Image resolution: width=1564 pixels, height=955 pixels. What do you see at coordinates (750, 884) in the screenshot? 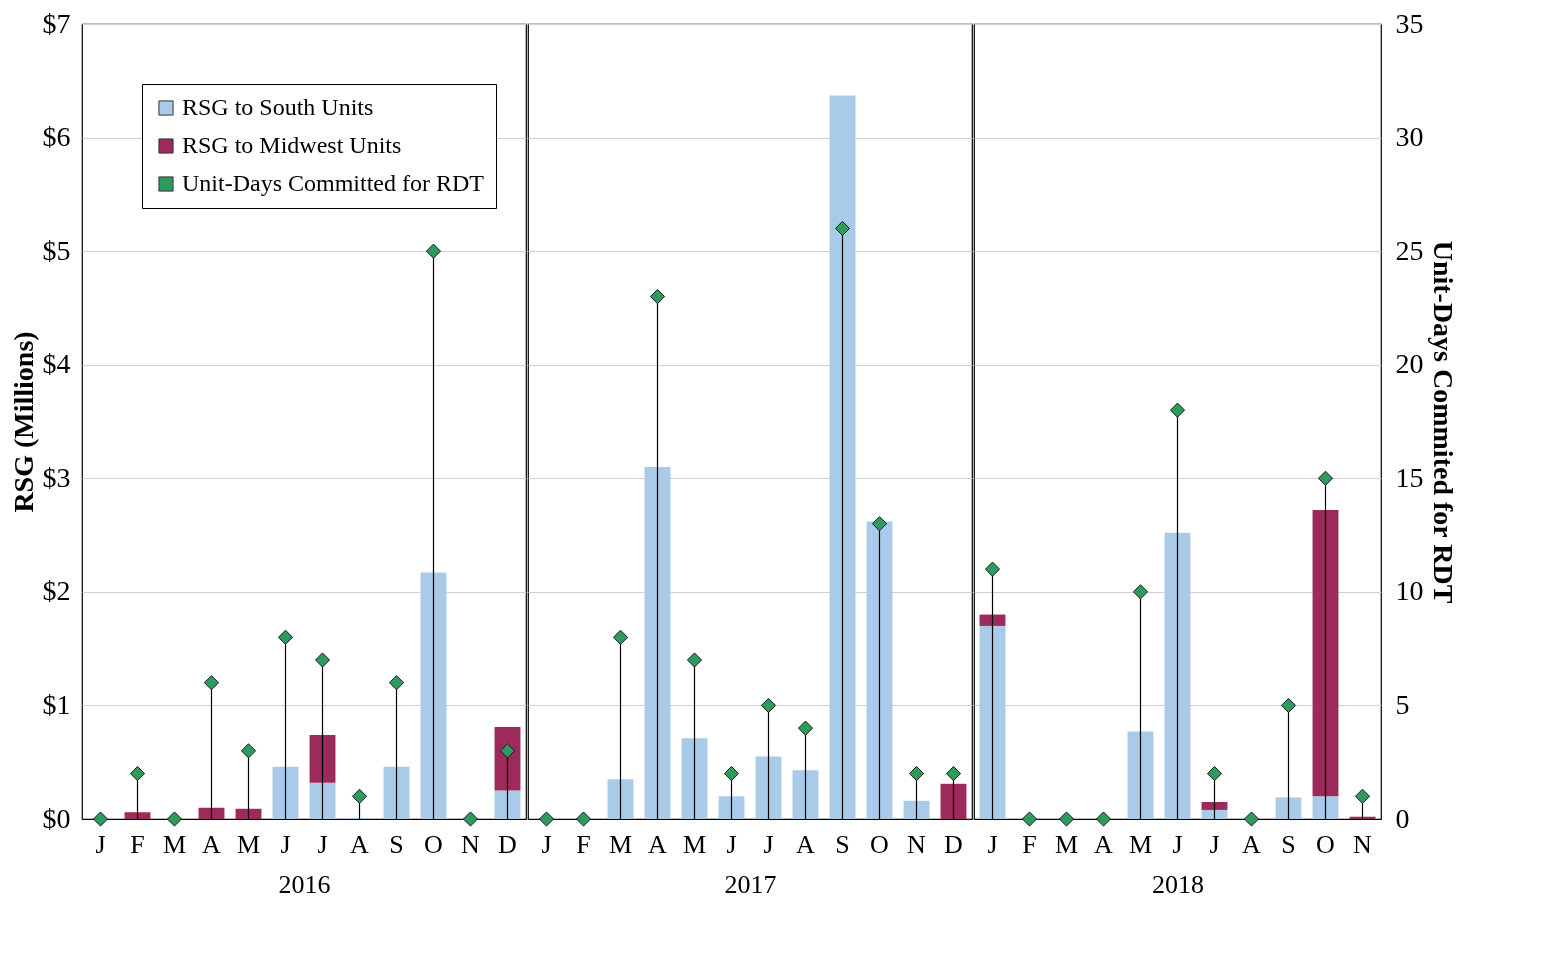
I see `x-axis-title: 2017` at bounding box center [750, 884].